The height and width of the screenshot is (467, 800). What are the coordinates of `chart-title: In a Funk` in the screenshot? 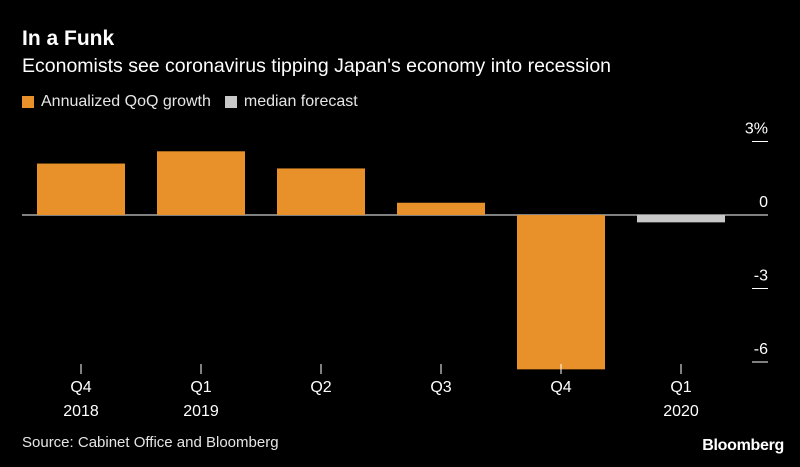 It's located at (68, 38).